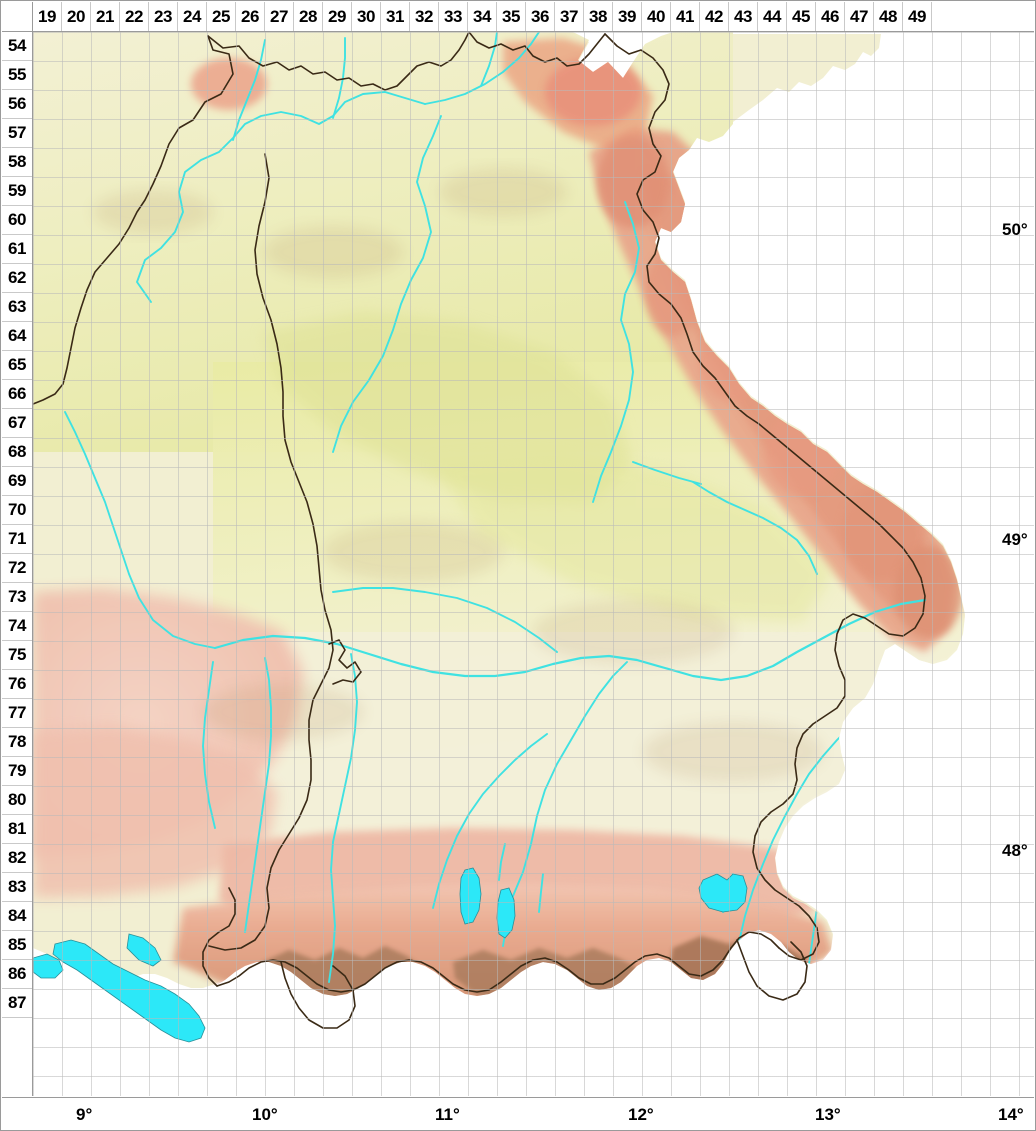 The height and width of the screenshot is (1131, 1036). I want to click on row-header-83: 83, so click(17, 887).